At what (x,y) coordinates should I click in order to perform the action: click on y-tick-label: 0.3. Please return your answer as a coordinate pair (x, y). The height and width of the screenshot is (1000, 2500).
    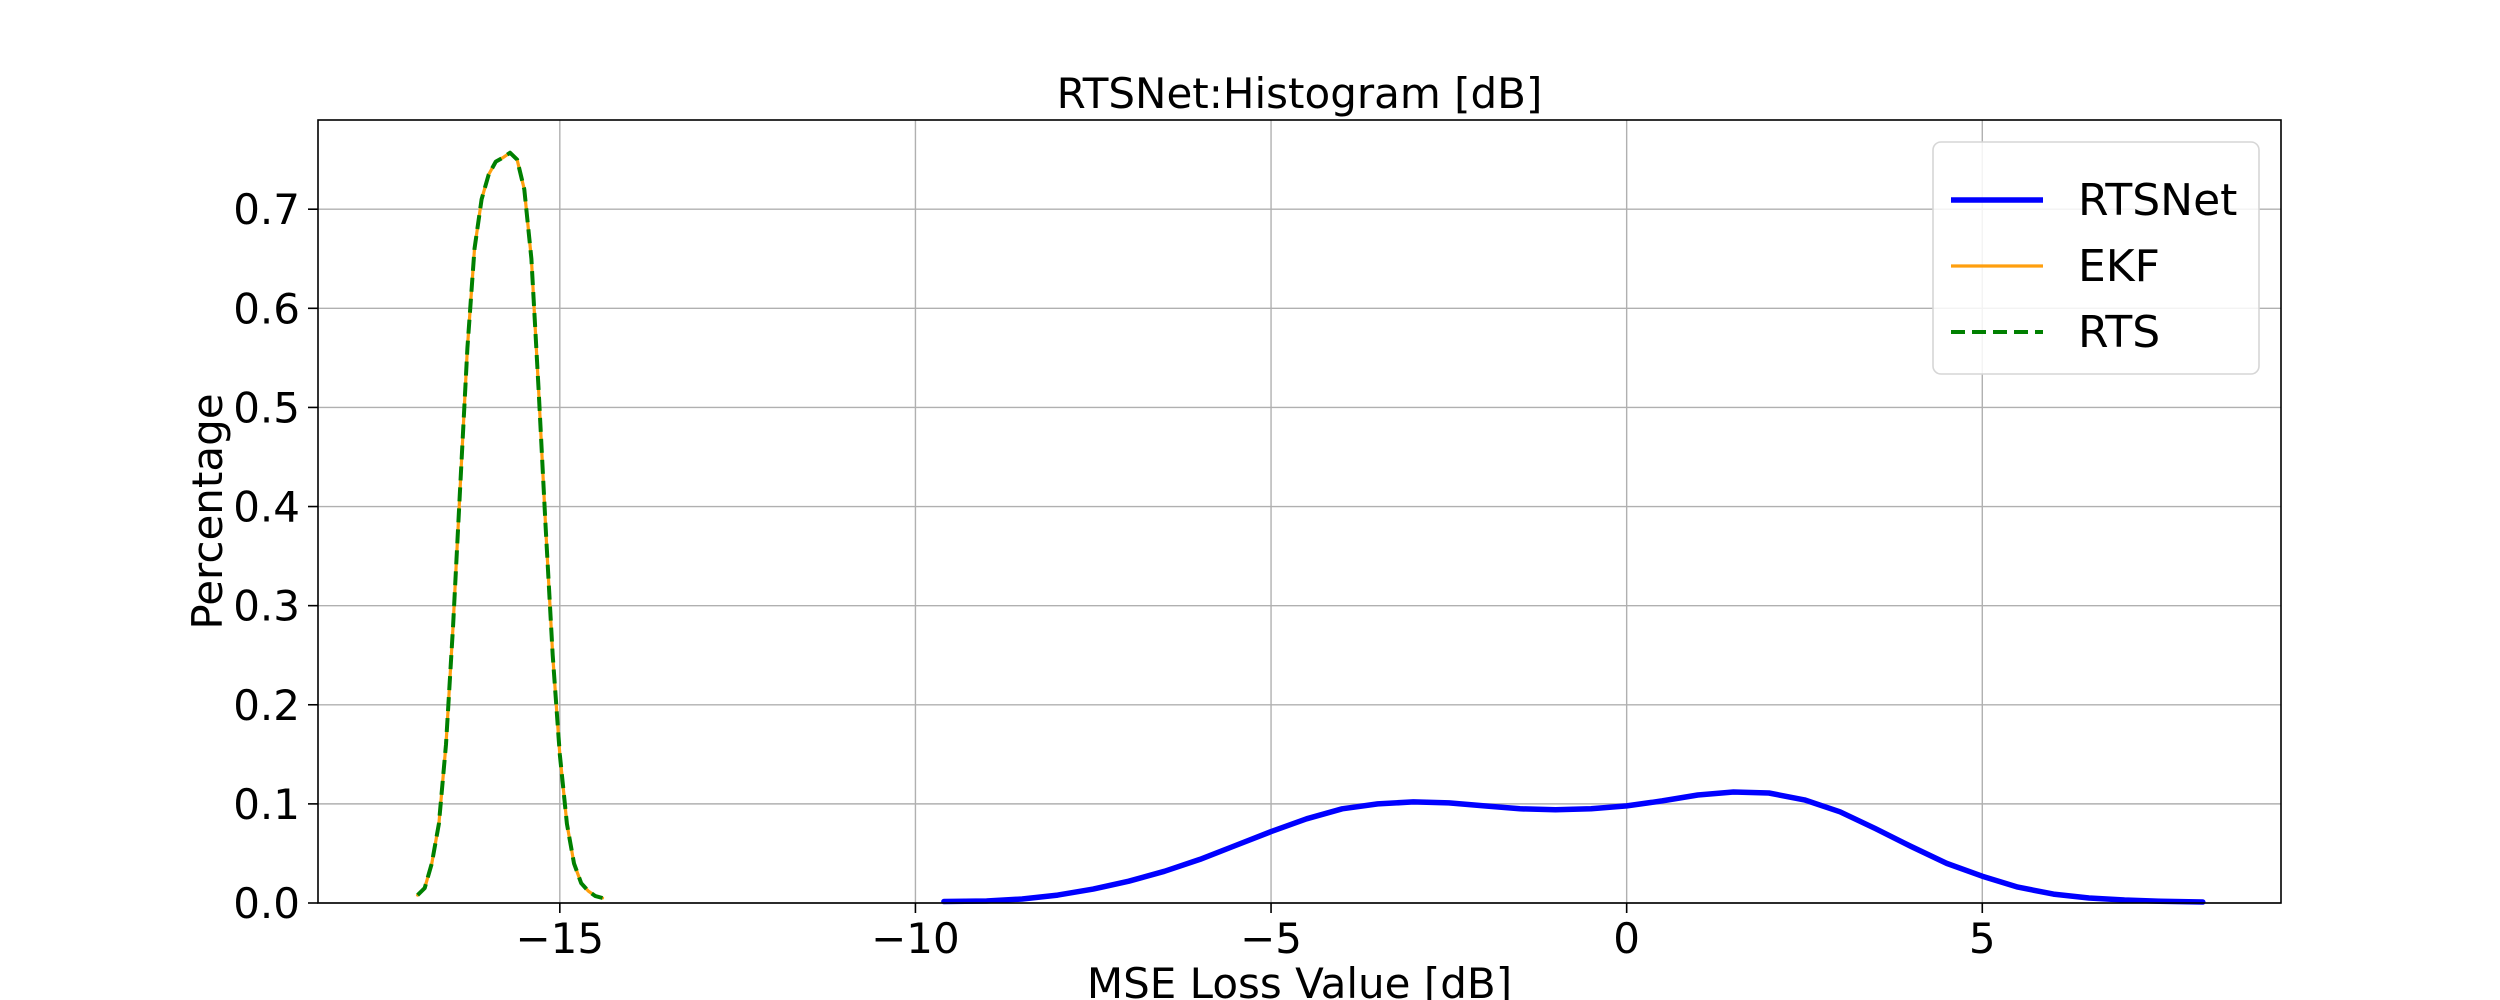
    Looking at the image, I should click on (266, 606).